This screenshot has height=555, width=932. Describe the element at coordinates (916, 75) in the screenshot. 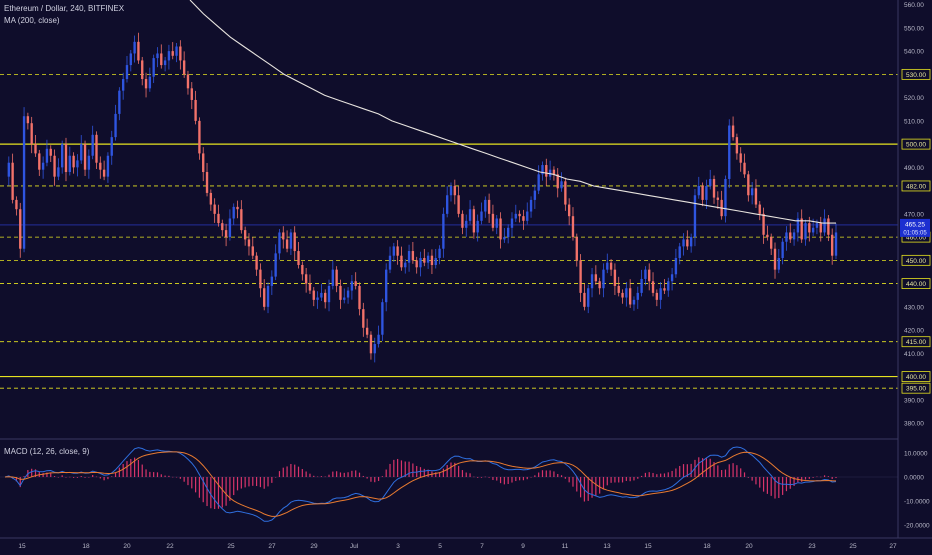

I see `level-tag-label: 530.00` at that location.